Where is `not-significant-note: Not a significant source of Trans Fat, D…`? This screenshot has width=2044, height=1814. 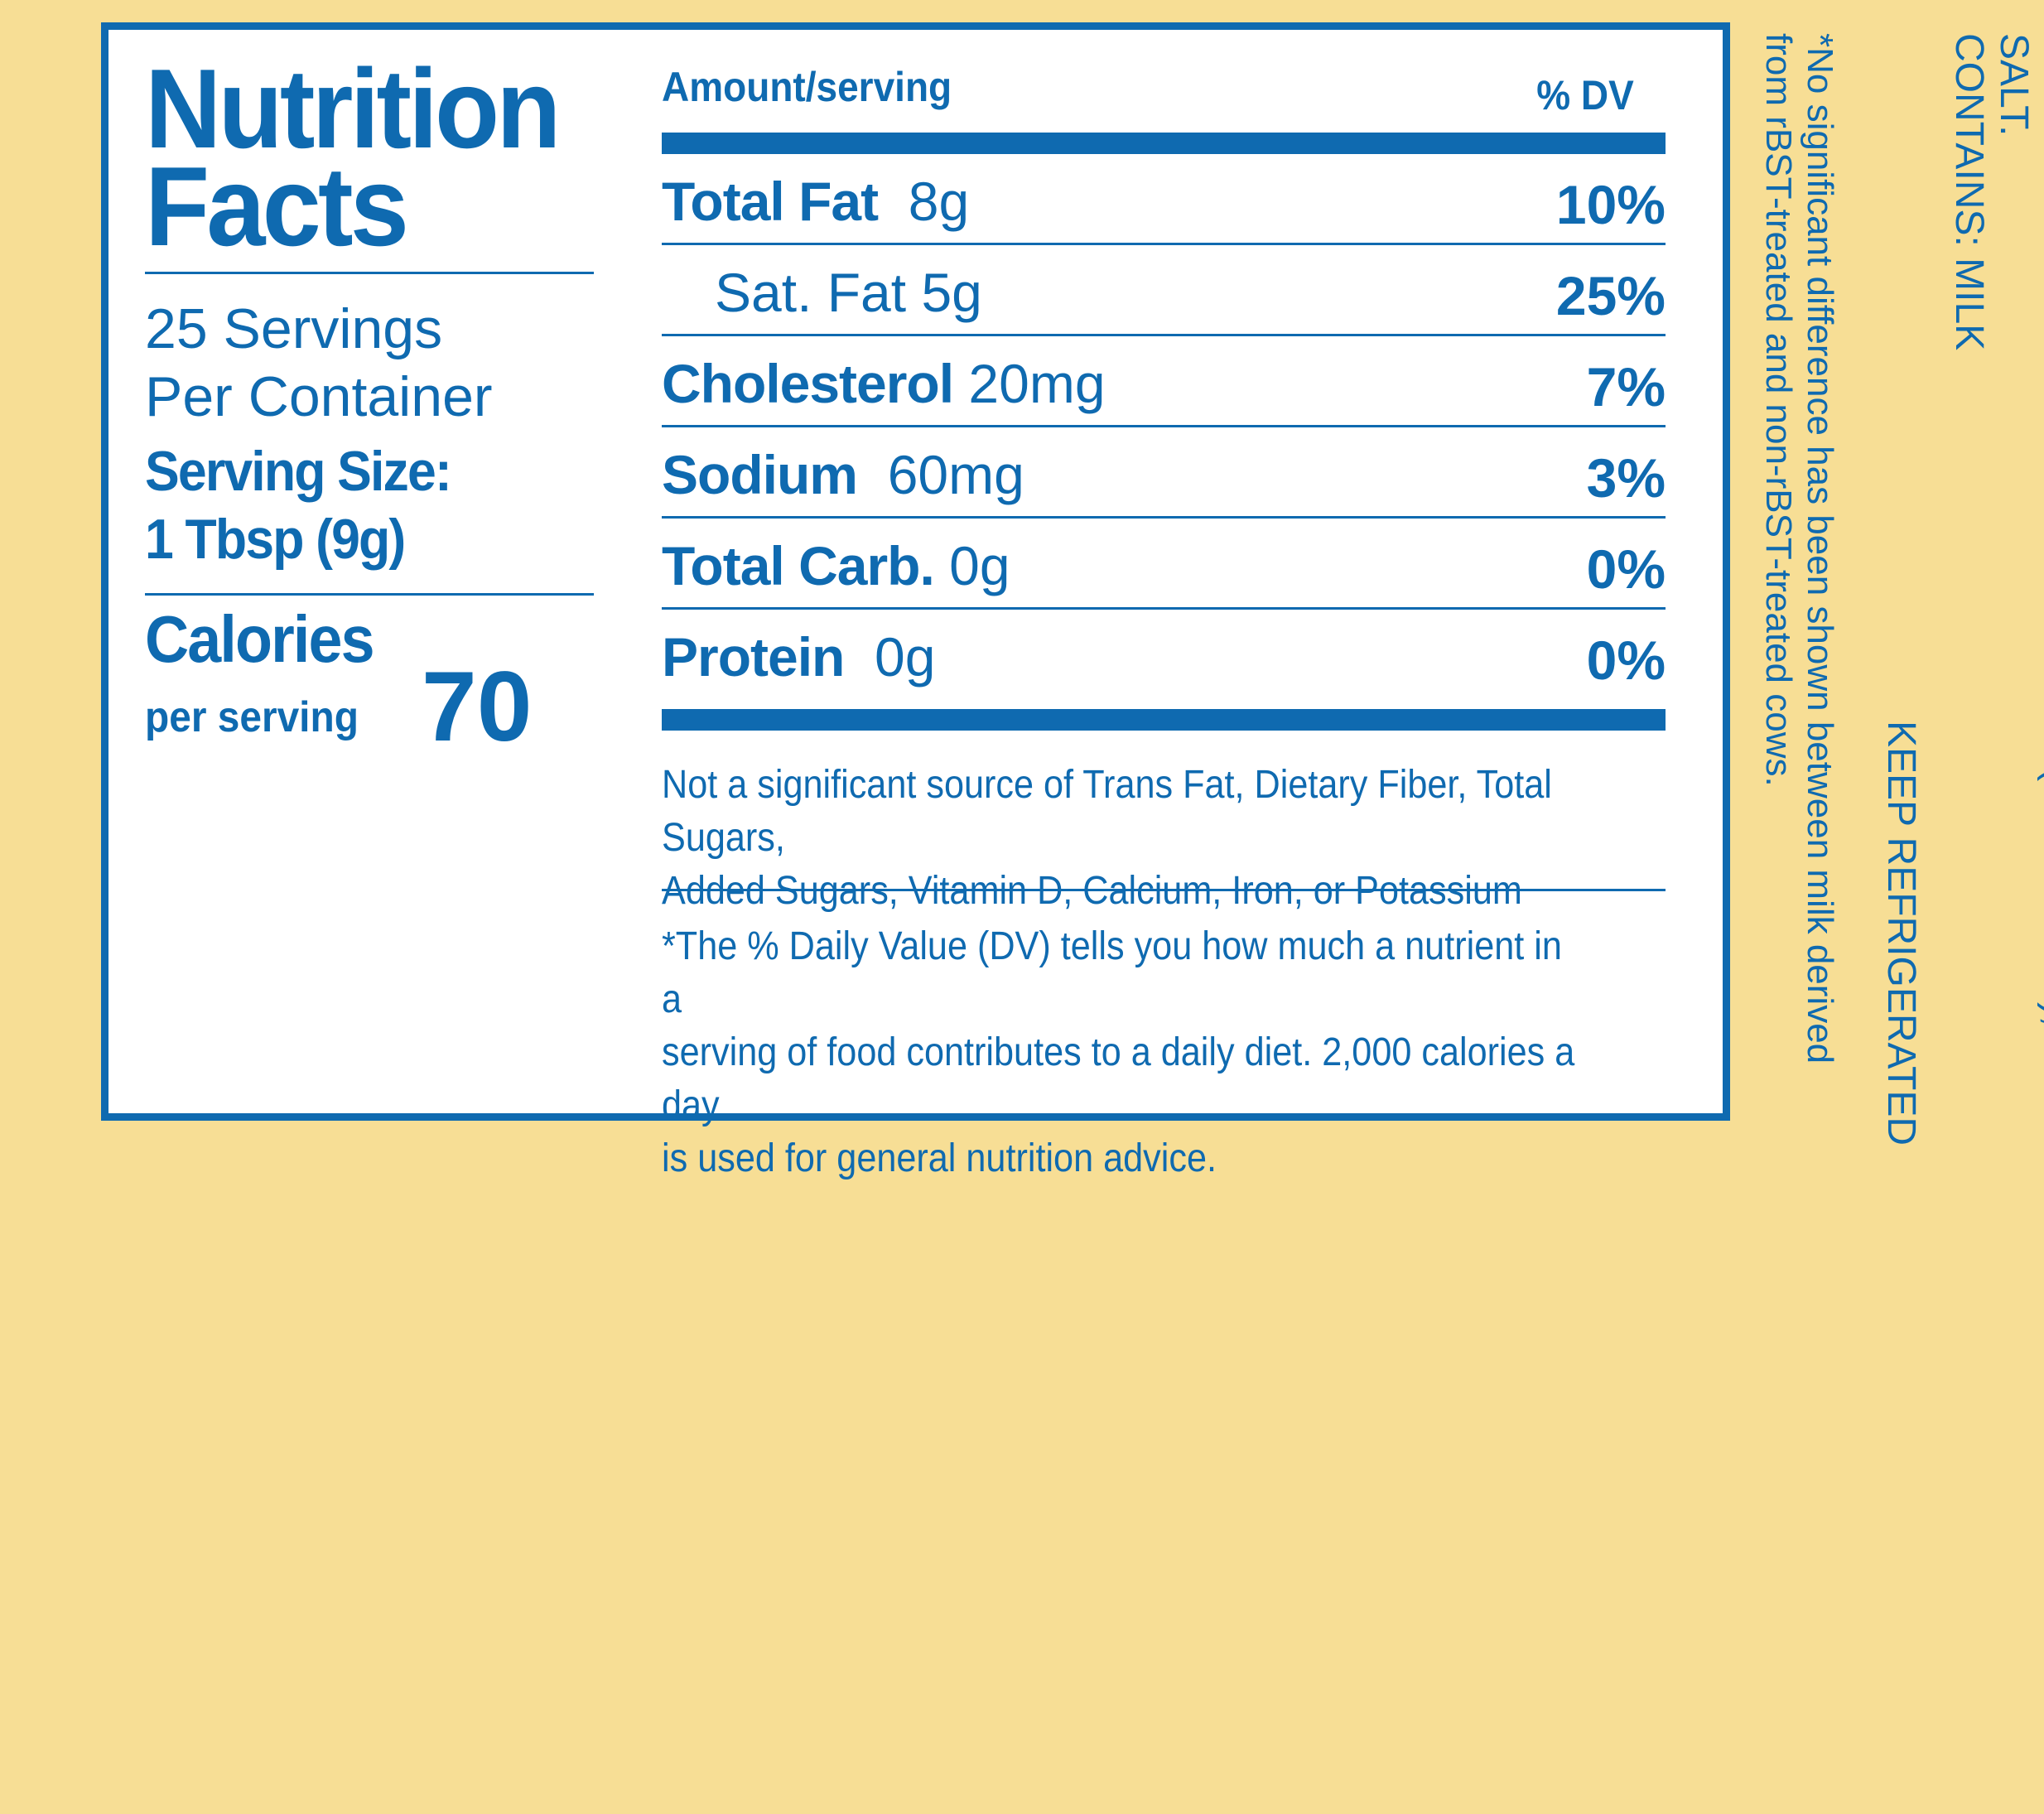
not-significant-note: Not a significant source of Trans Fat, D… is located at coordinates (1124, 838).